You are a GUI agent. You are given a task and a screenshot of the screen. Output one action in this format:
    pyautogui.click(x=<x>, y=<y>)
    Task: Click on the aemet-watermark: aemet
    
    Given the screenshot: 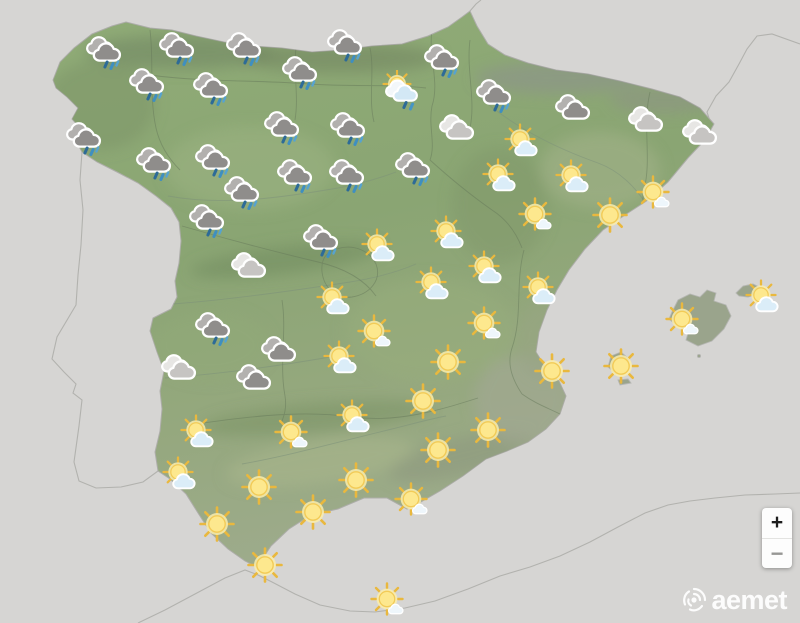 What is the action you would take?
    pyautogui.click(x=733, y=600)
    